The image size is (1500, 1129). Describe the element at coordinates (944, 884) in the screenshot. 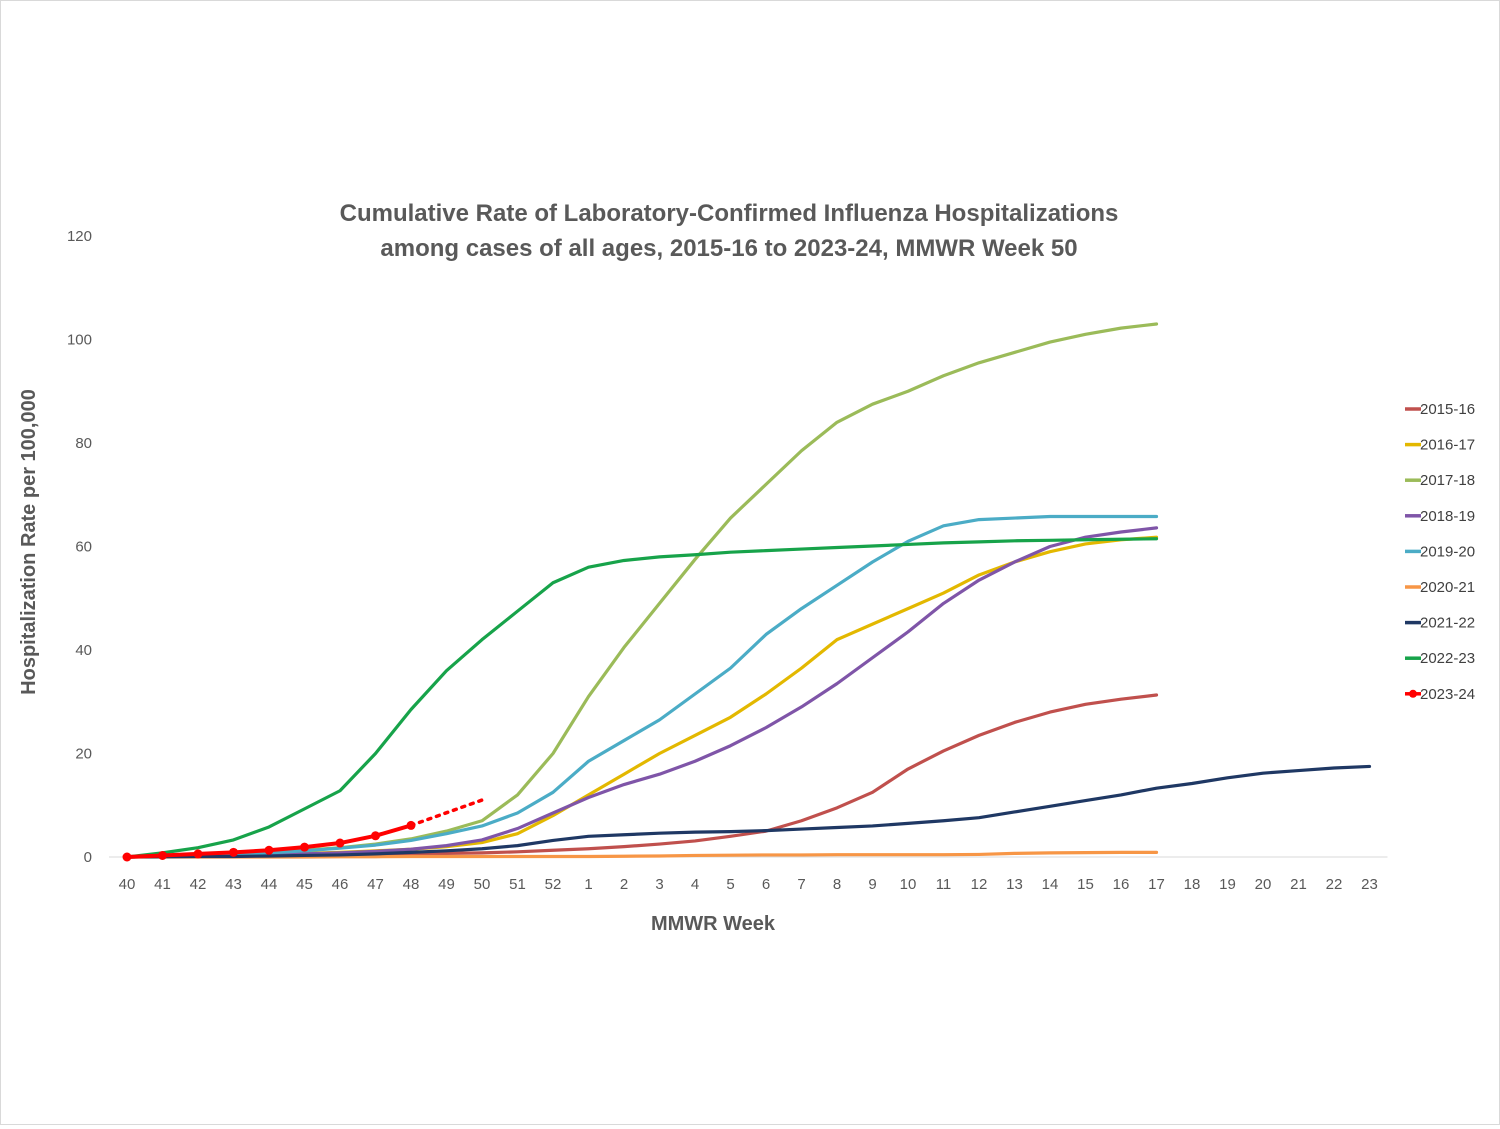

I see `x-tick-label: 11` at that location.